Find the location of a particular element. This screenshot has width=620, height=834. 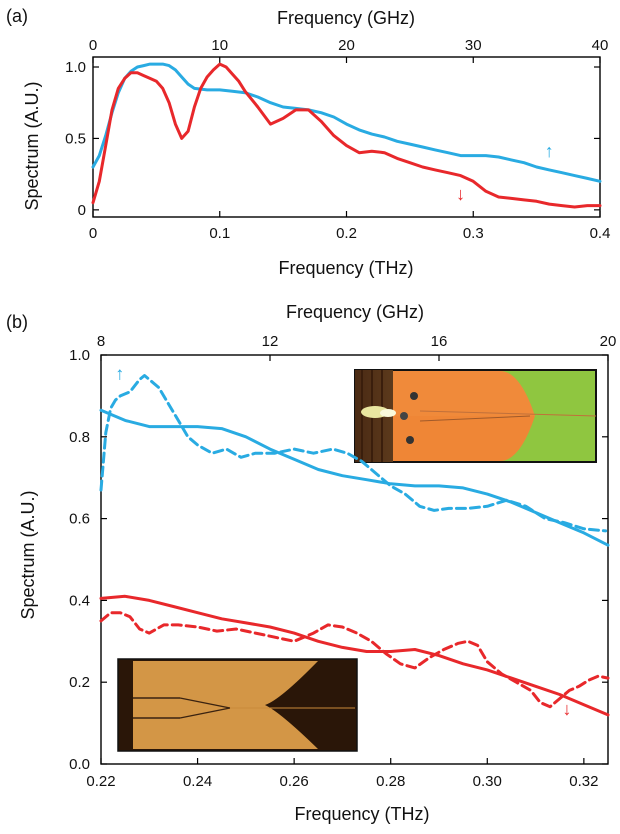

panel-a-top-axis-label: Frequency (GHz) is located at coordinates (346, 18).